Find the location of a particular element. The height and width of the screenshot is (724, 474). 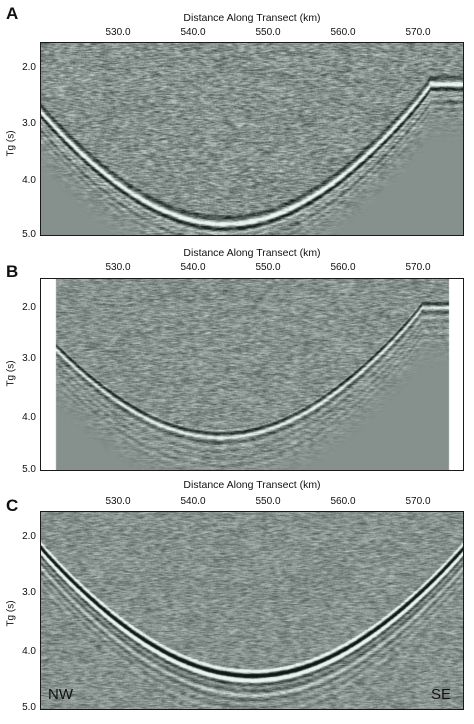

panel-b-x-axis-label: Distance Along Transect (km) is located at coordinates (252, 253).